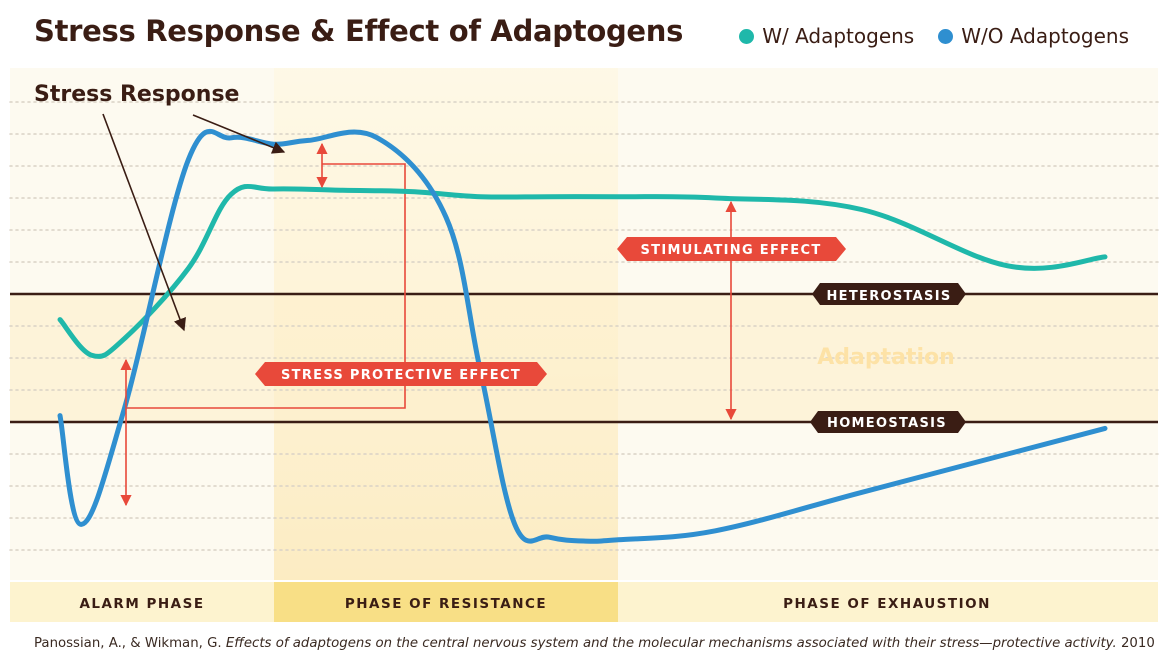 The height and width of the screenshot is (661, 1167). Describe the element at coordinates (239, 134) in the screenshot. I see `stress-response-arrow-resistance` at that location.